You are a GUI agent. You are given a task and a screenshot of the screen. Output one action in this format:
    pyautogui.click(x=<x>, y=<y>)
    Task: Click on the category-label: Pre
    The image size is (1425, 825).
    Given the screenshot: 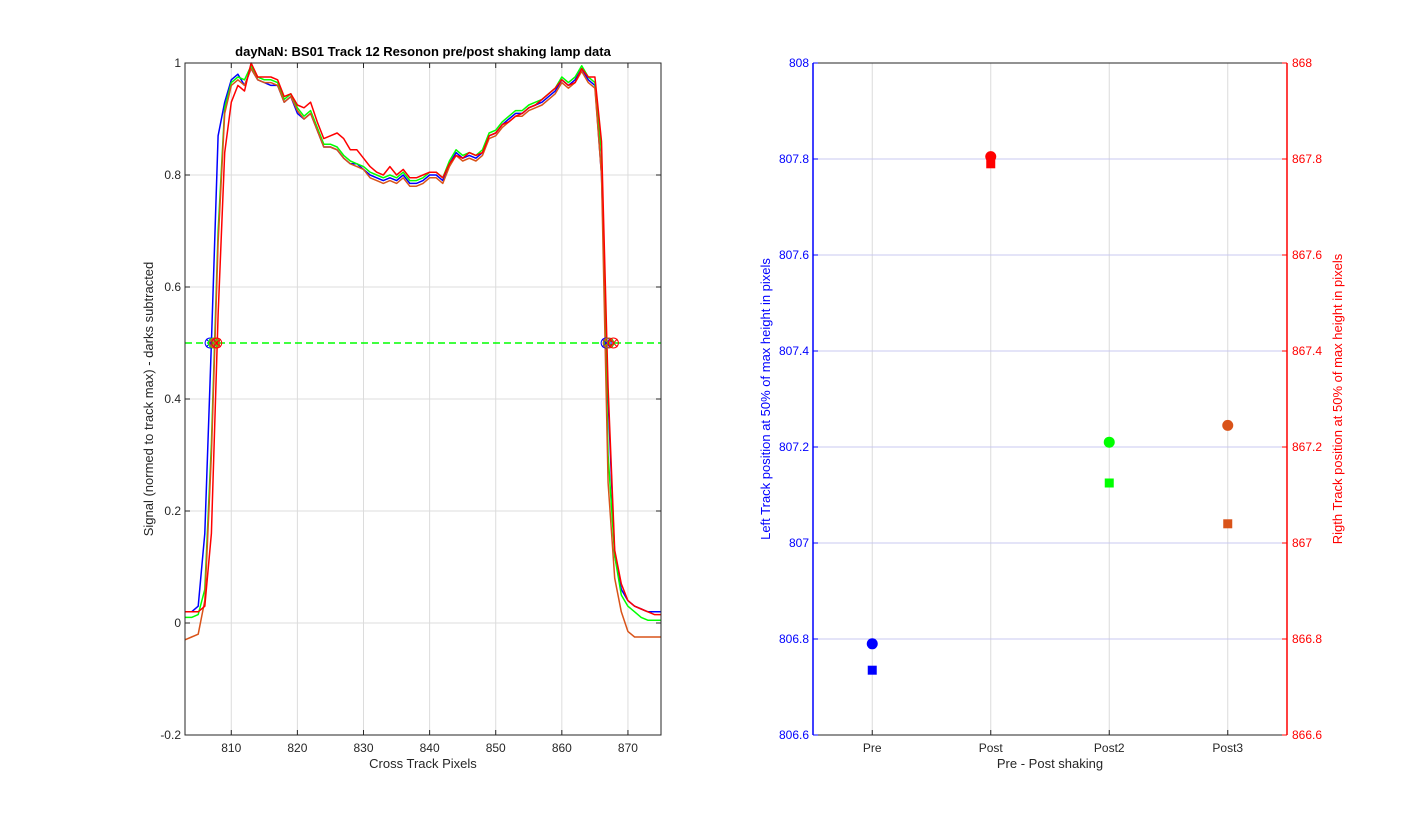 What is the action you would take?
    pyautogui.click(x=872, y=748)
    